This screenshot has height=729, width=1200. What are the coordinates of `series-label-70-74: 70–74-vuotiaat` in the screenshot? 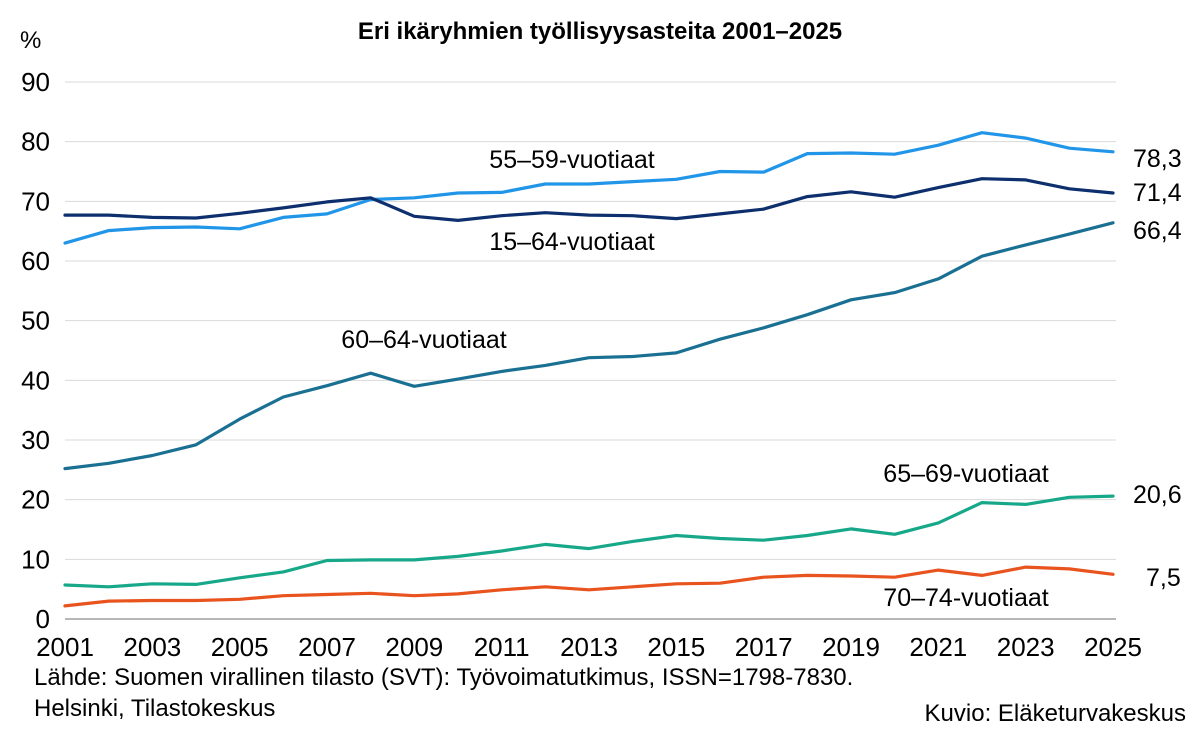 It's located at (965, 598).